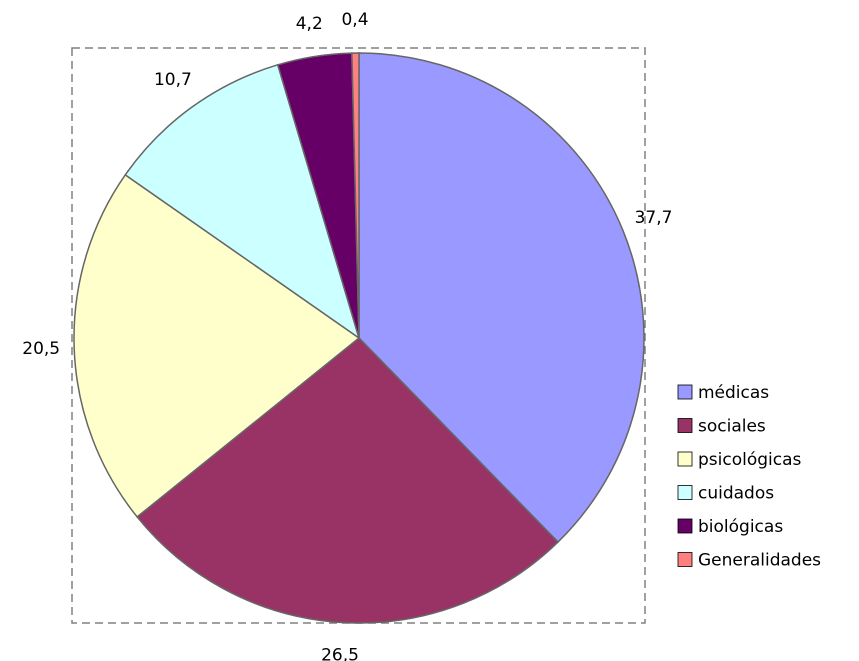 The image size is (859, 661). What do you see at coordinates (173, 80) in the screenshot?
I see `data-label: 10,7` at bounding box center [173, 80].